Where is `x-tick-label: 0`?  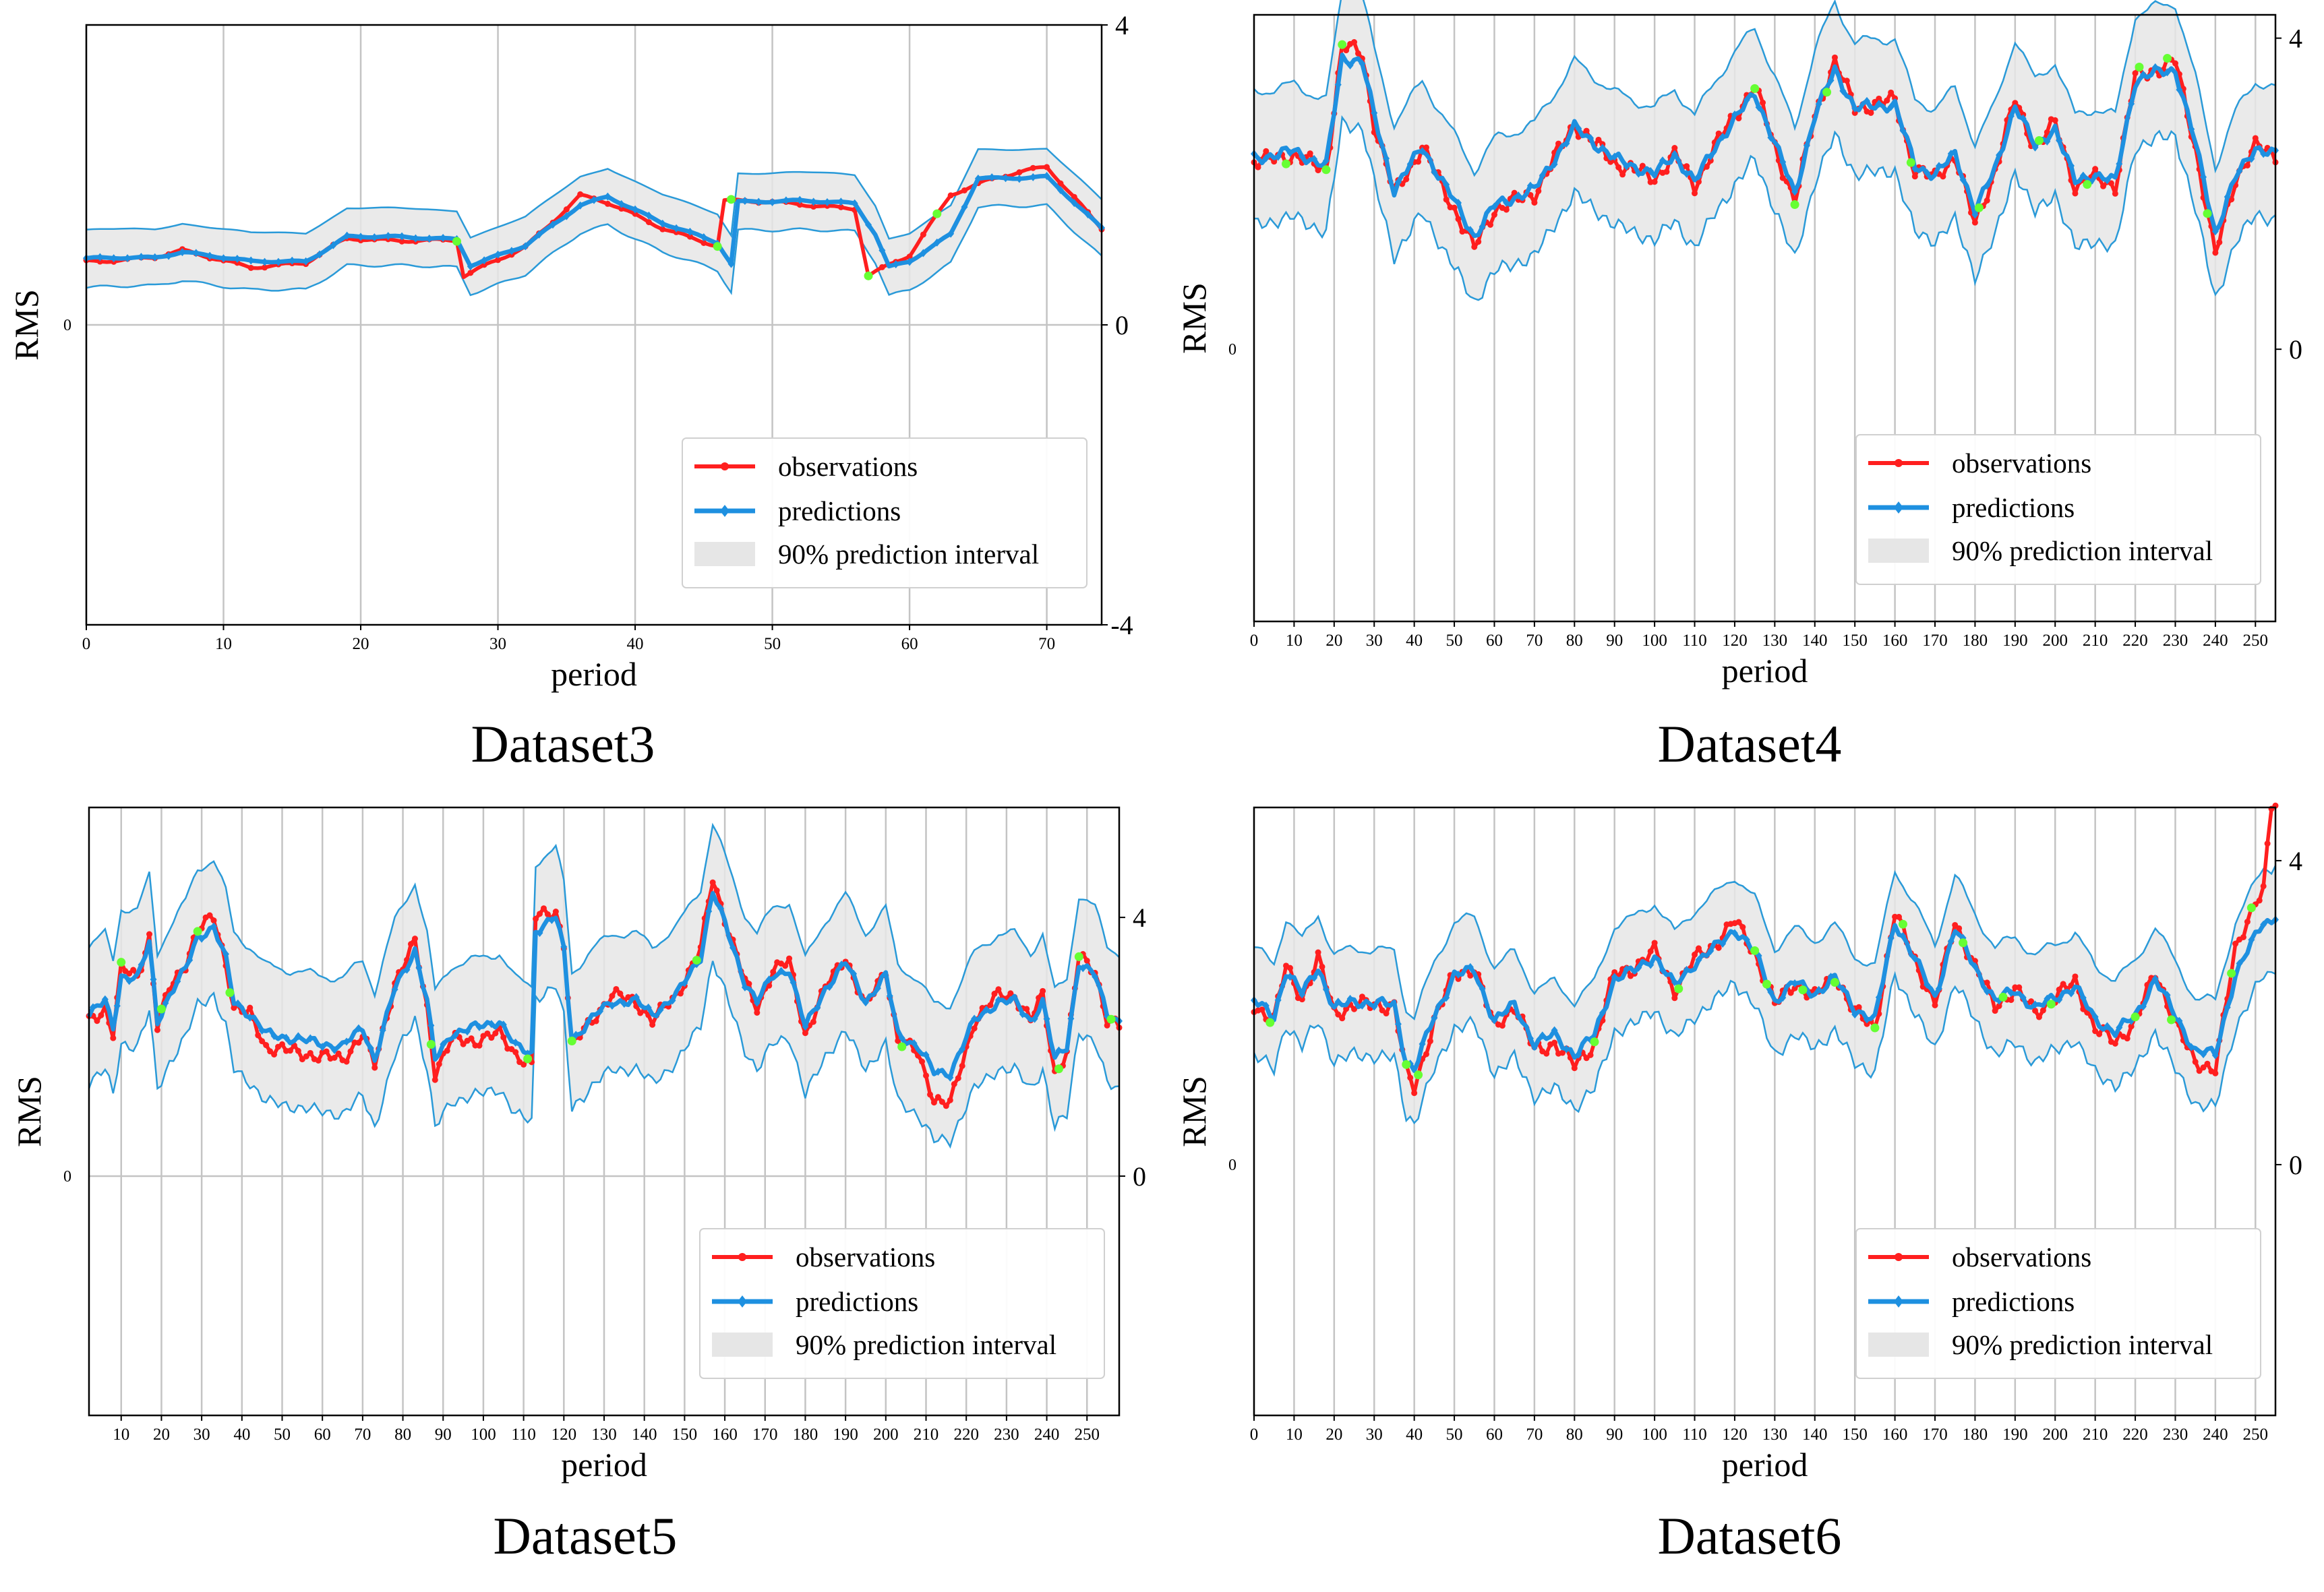 x-tick-label: 0 is located at coordinates (1254, 1435).